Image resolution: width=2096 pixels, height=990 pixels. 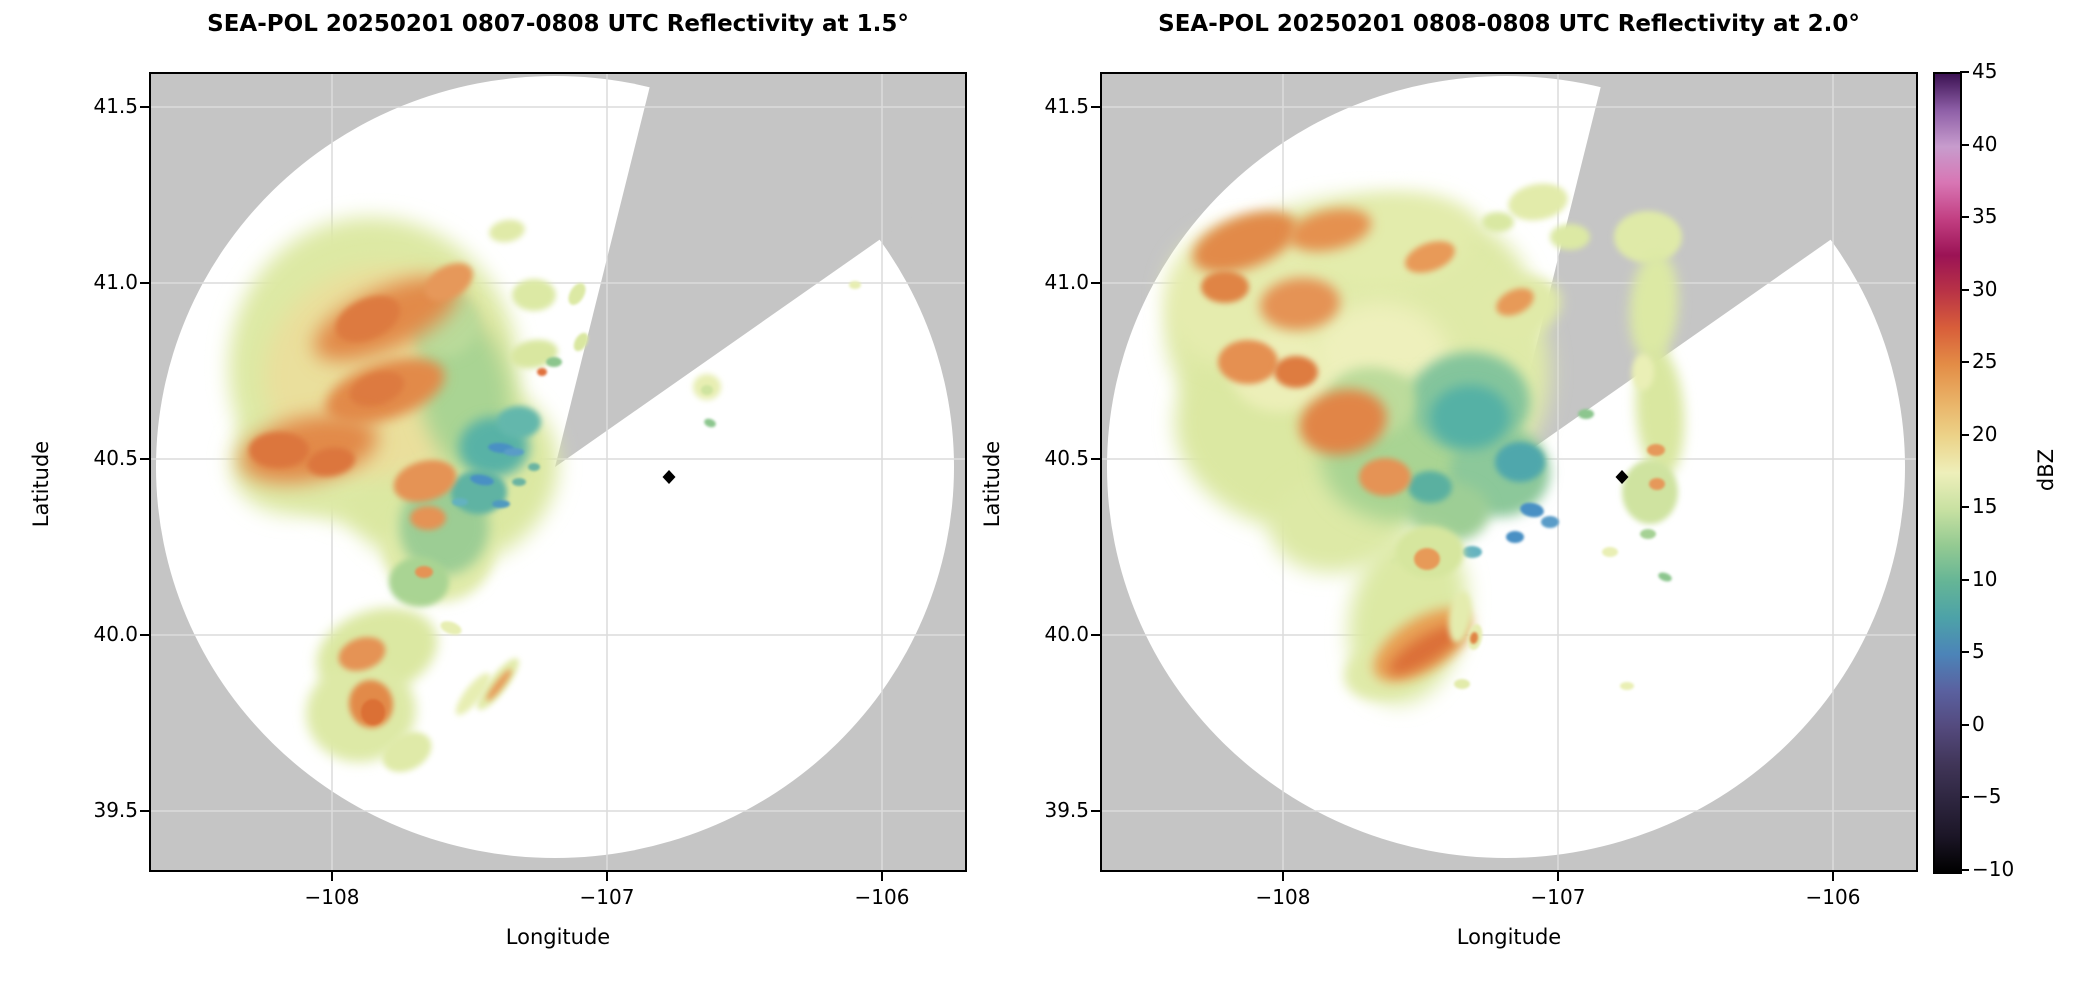 What do you see at coordinates (1985, 143) in the screenshot?
I see `colorbar-tick-label: 40` at bounding box center [1985, 143].